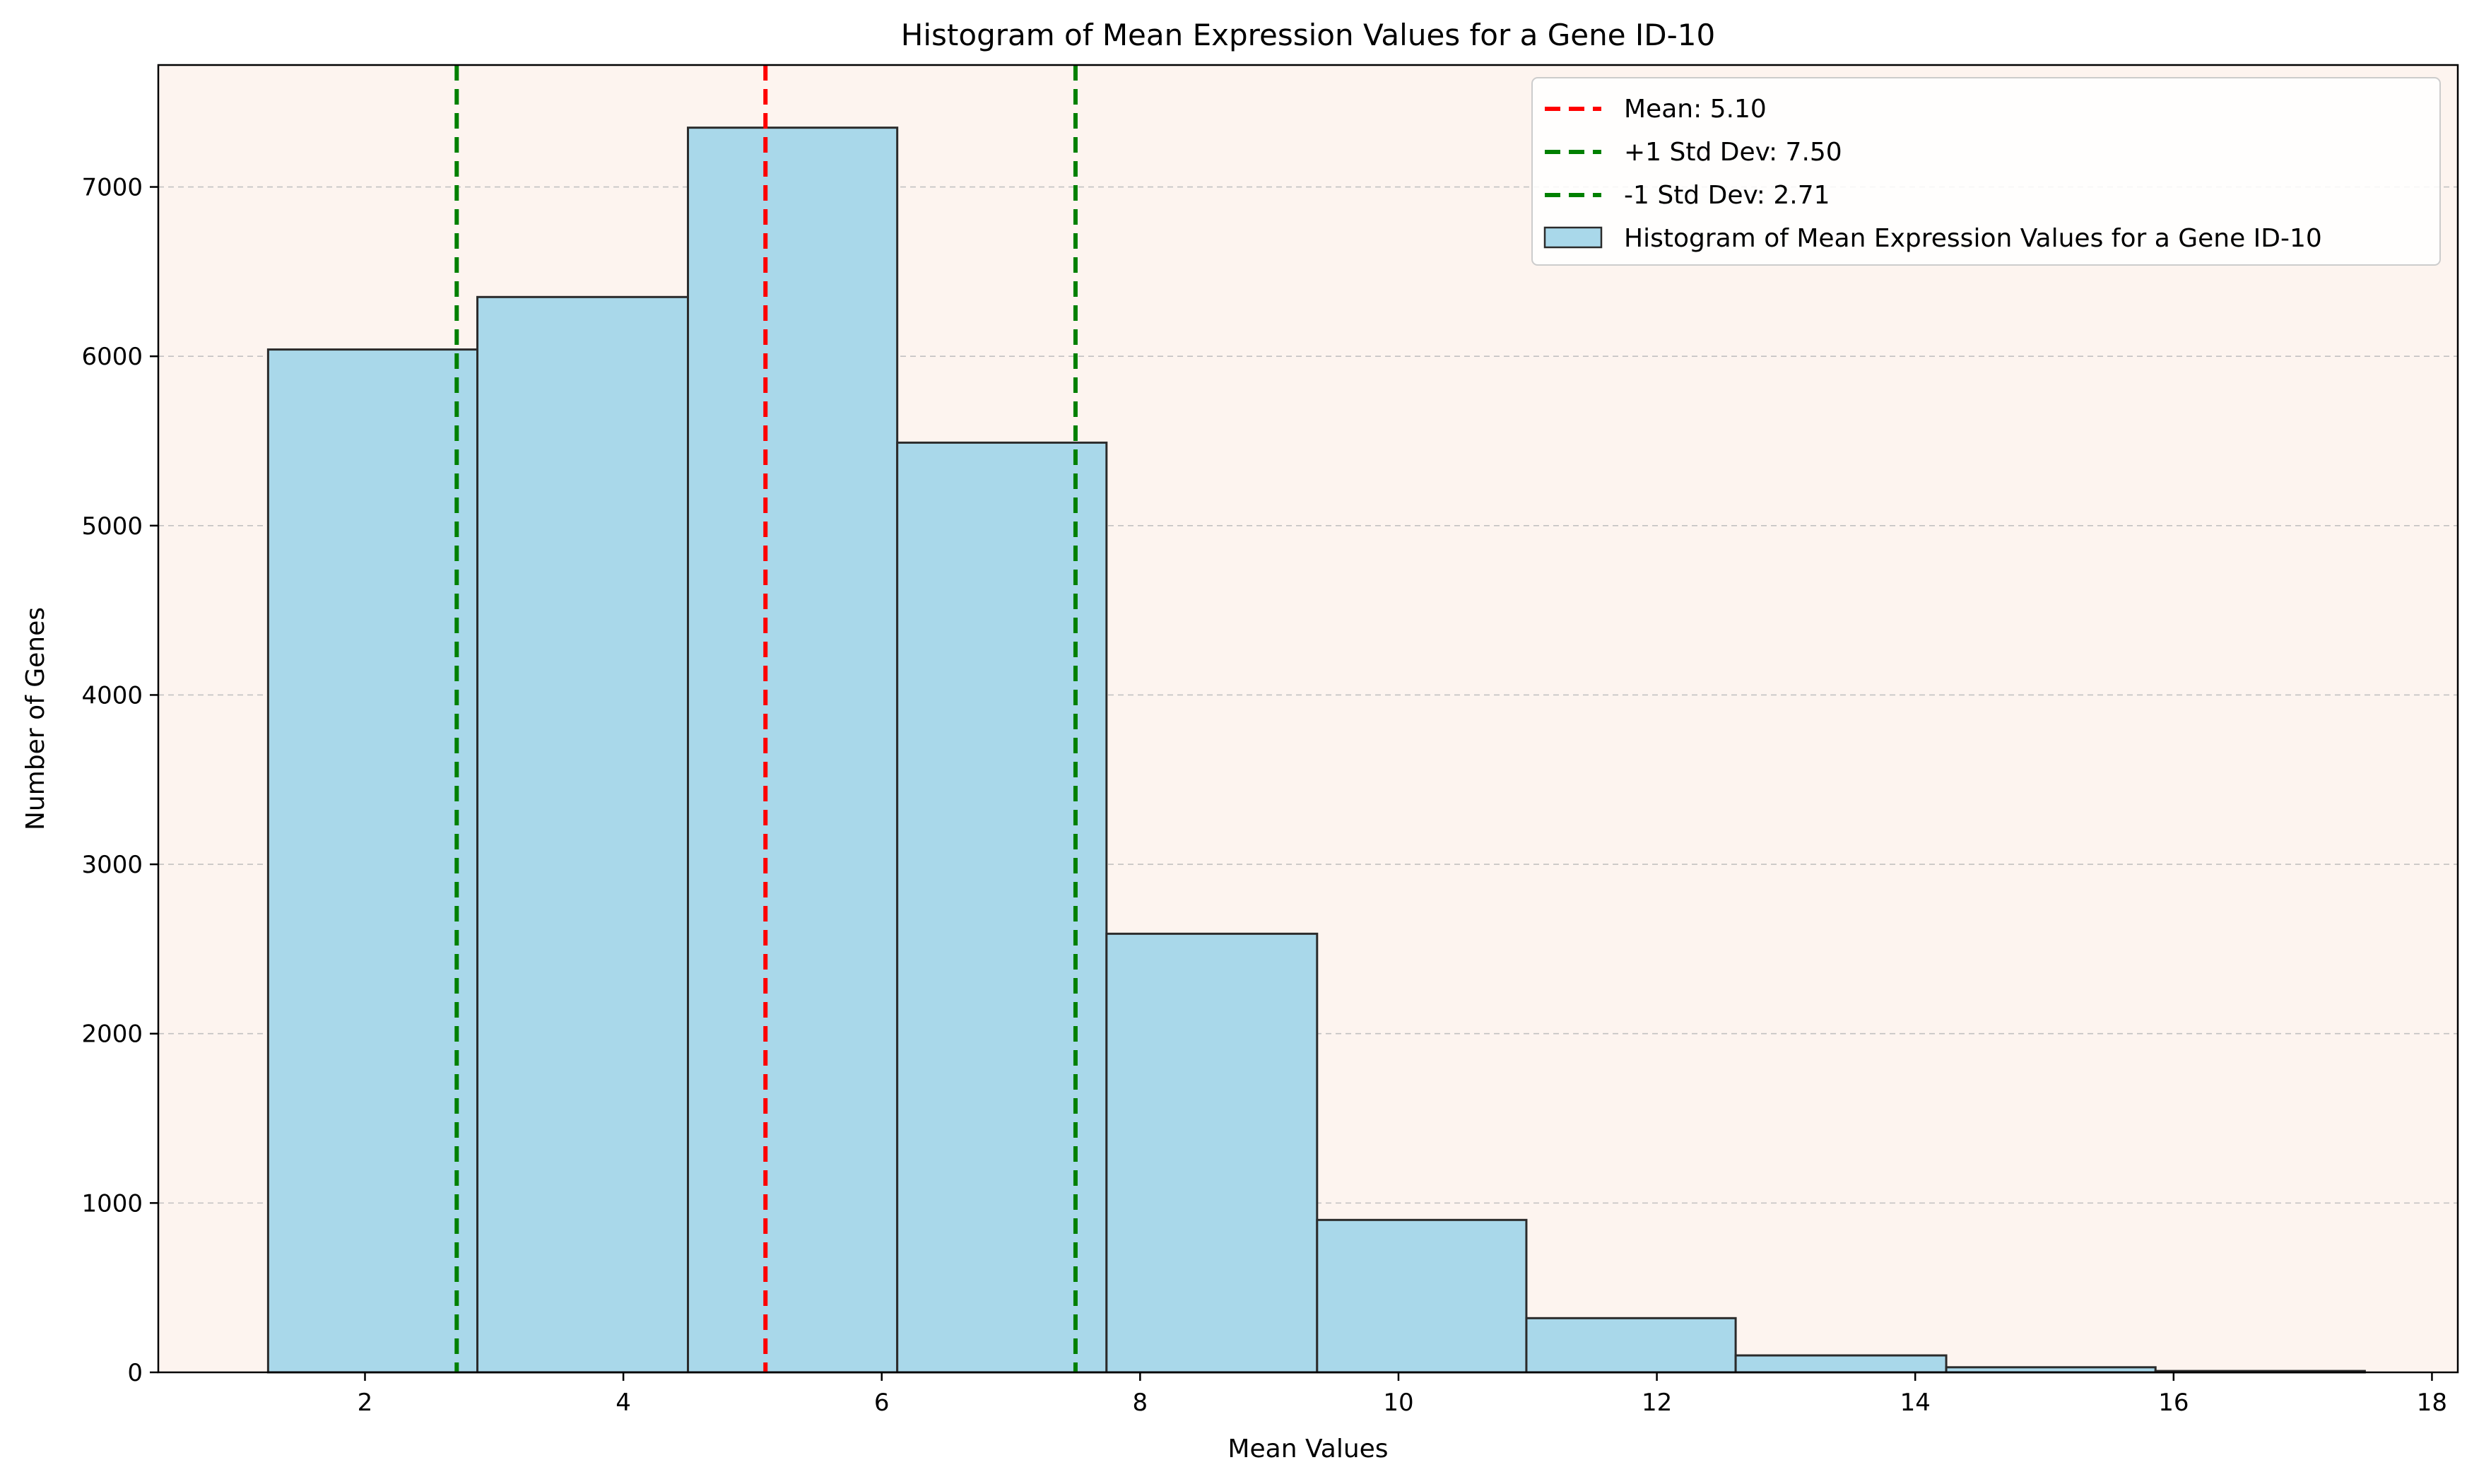 The height and width of the screenshot is (1484, 2479). What do you see at coordinates (112, 526) in the screenshot?
I see `y-tick-label: 5000` at bounding box center [112, 526].